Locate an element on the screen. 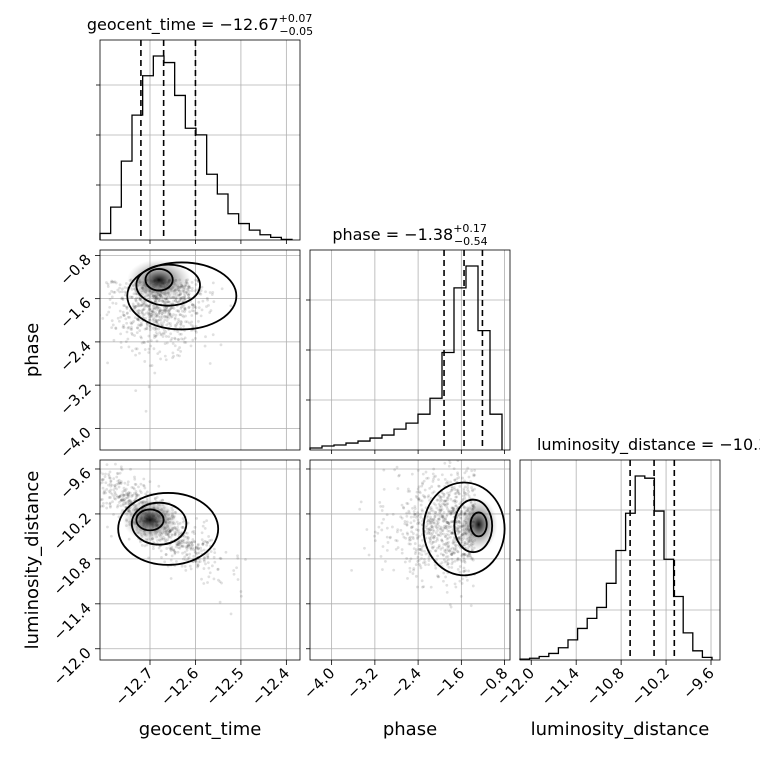 Image resolution: width=760 pixels, height=760 pixels. panel-frame-geocent_time-luminosity_distance is located at coordinates (200, 560).